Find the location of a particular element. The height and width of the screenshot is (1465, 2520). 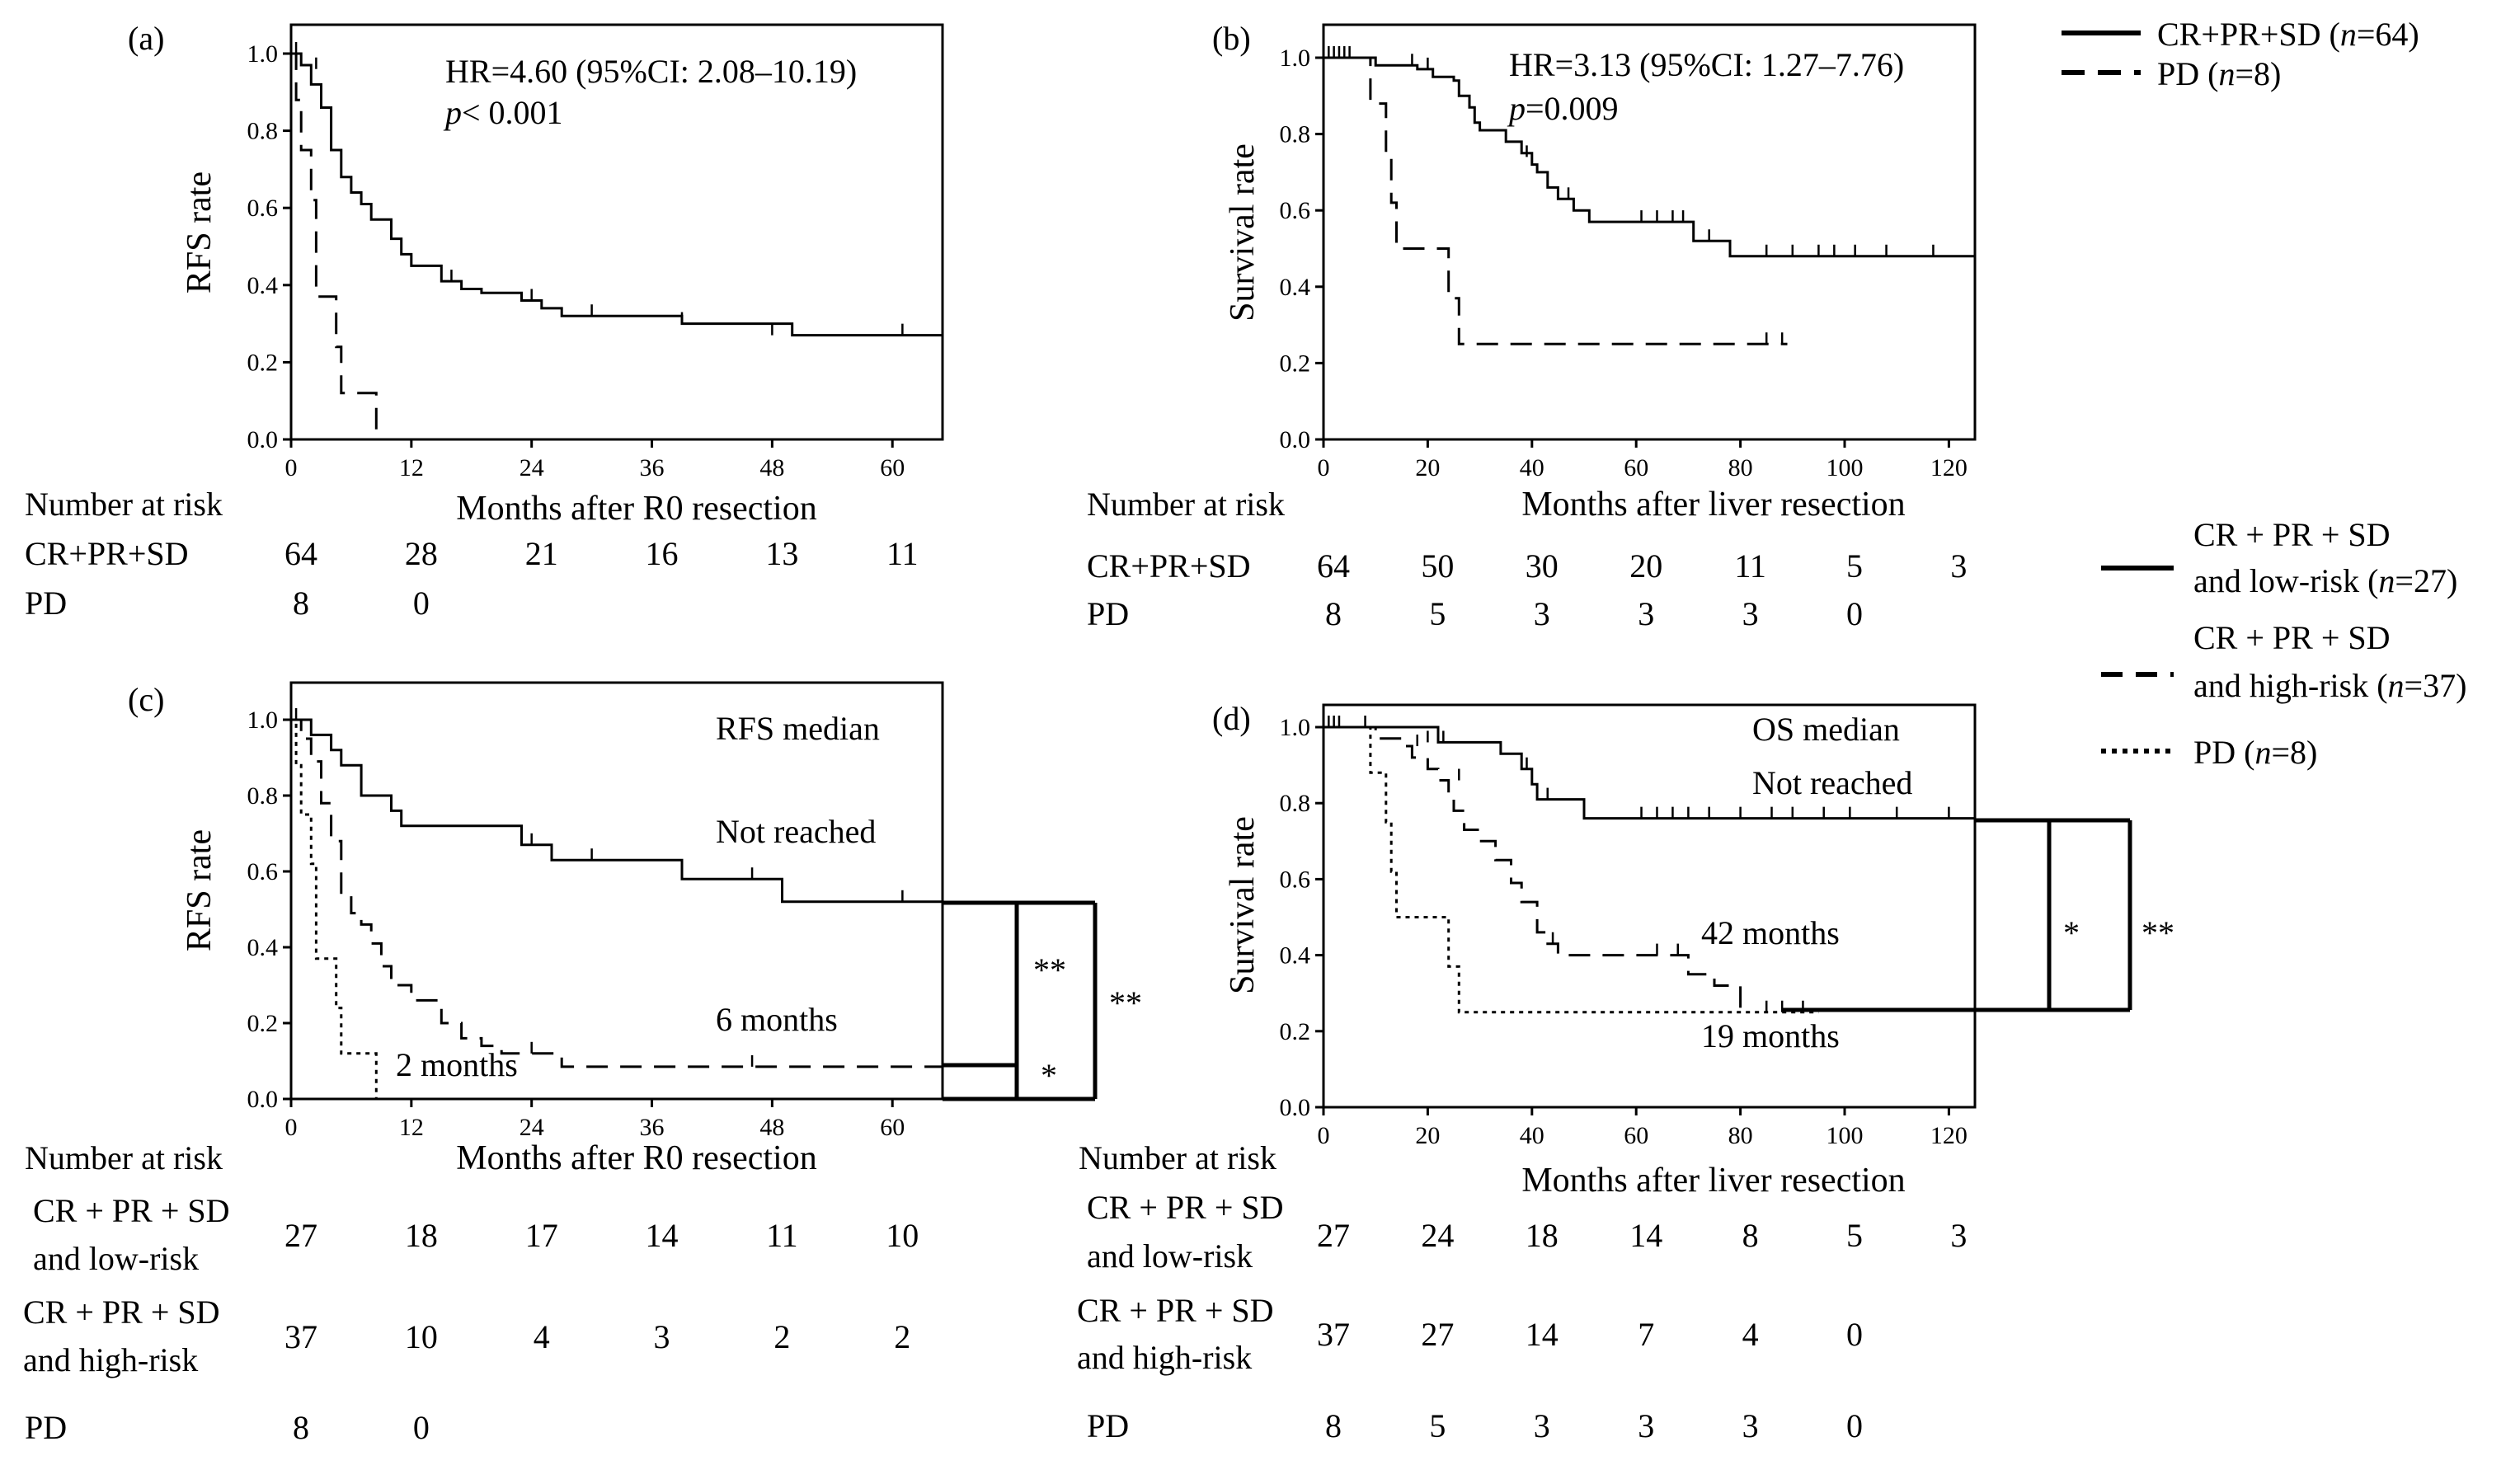

panel-d-high-risk-median: 42 months is located at coordinates (1770, 932).